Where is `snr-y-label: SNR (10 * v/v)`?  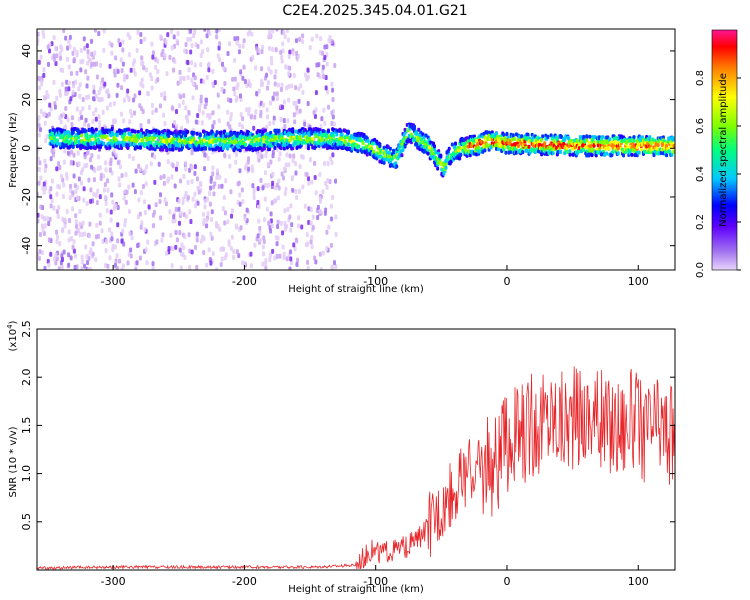
snr-y-label: SNR (10 * v/v) is located at coordinates (13, 461).